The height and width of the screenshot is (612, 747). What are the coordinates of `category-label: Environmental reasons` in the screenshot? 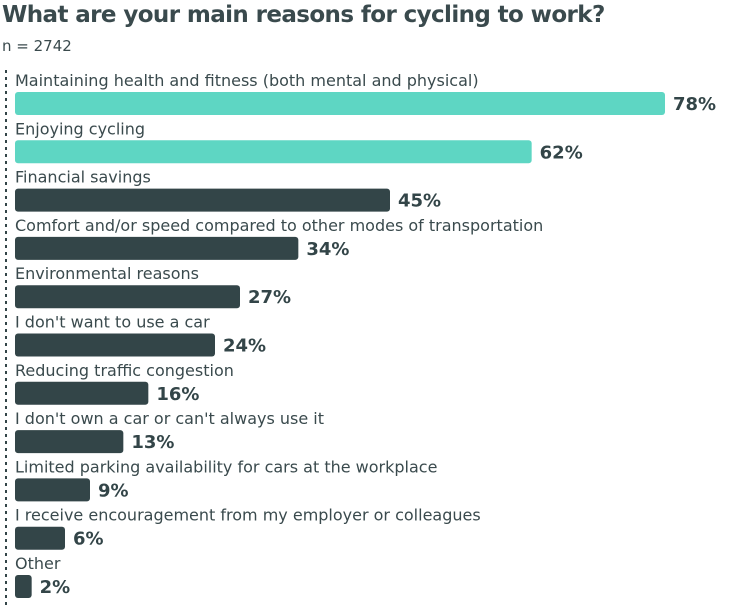 It's located at (107, 273).